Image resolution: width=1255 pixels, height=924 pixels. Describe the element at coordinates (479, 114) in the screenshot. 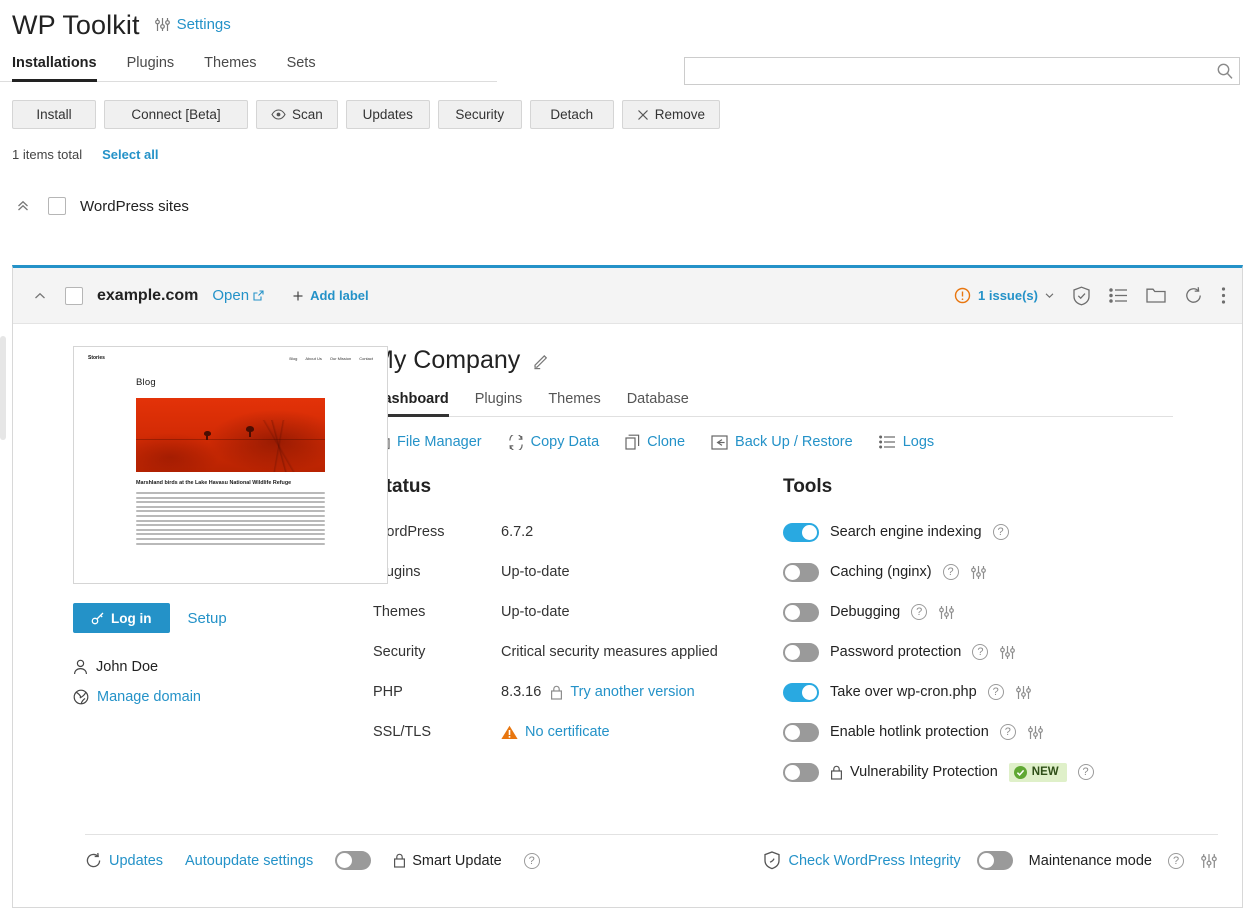

I see `security-button: Security` at that location.